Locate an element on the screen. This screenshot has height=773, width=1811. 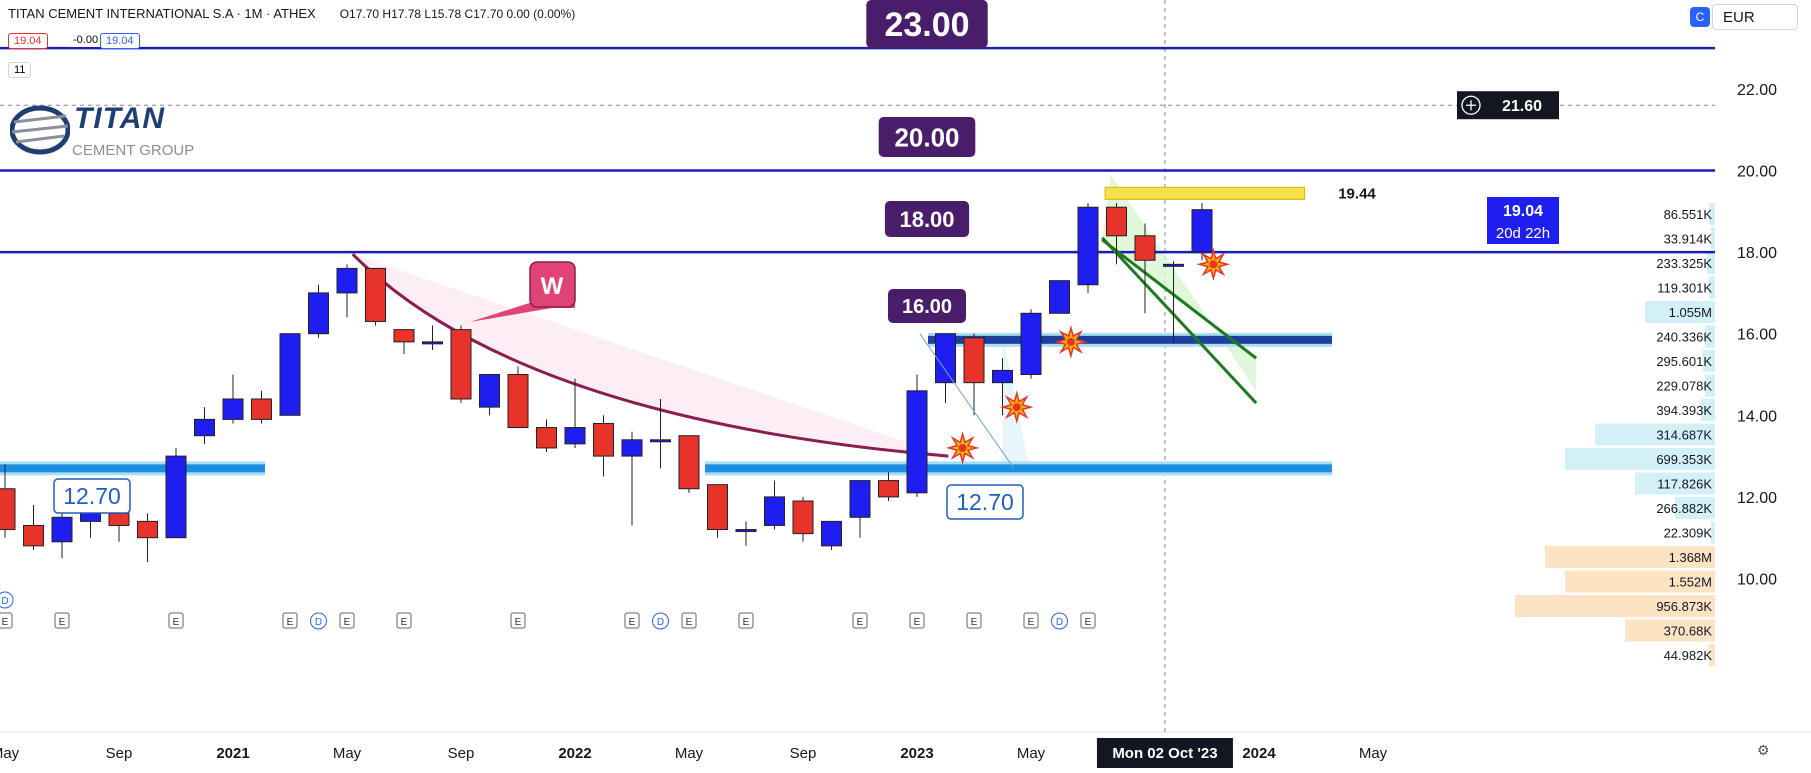
last-price-box: 19.04 20d 22h is located at coordinates (1523, 220).